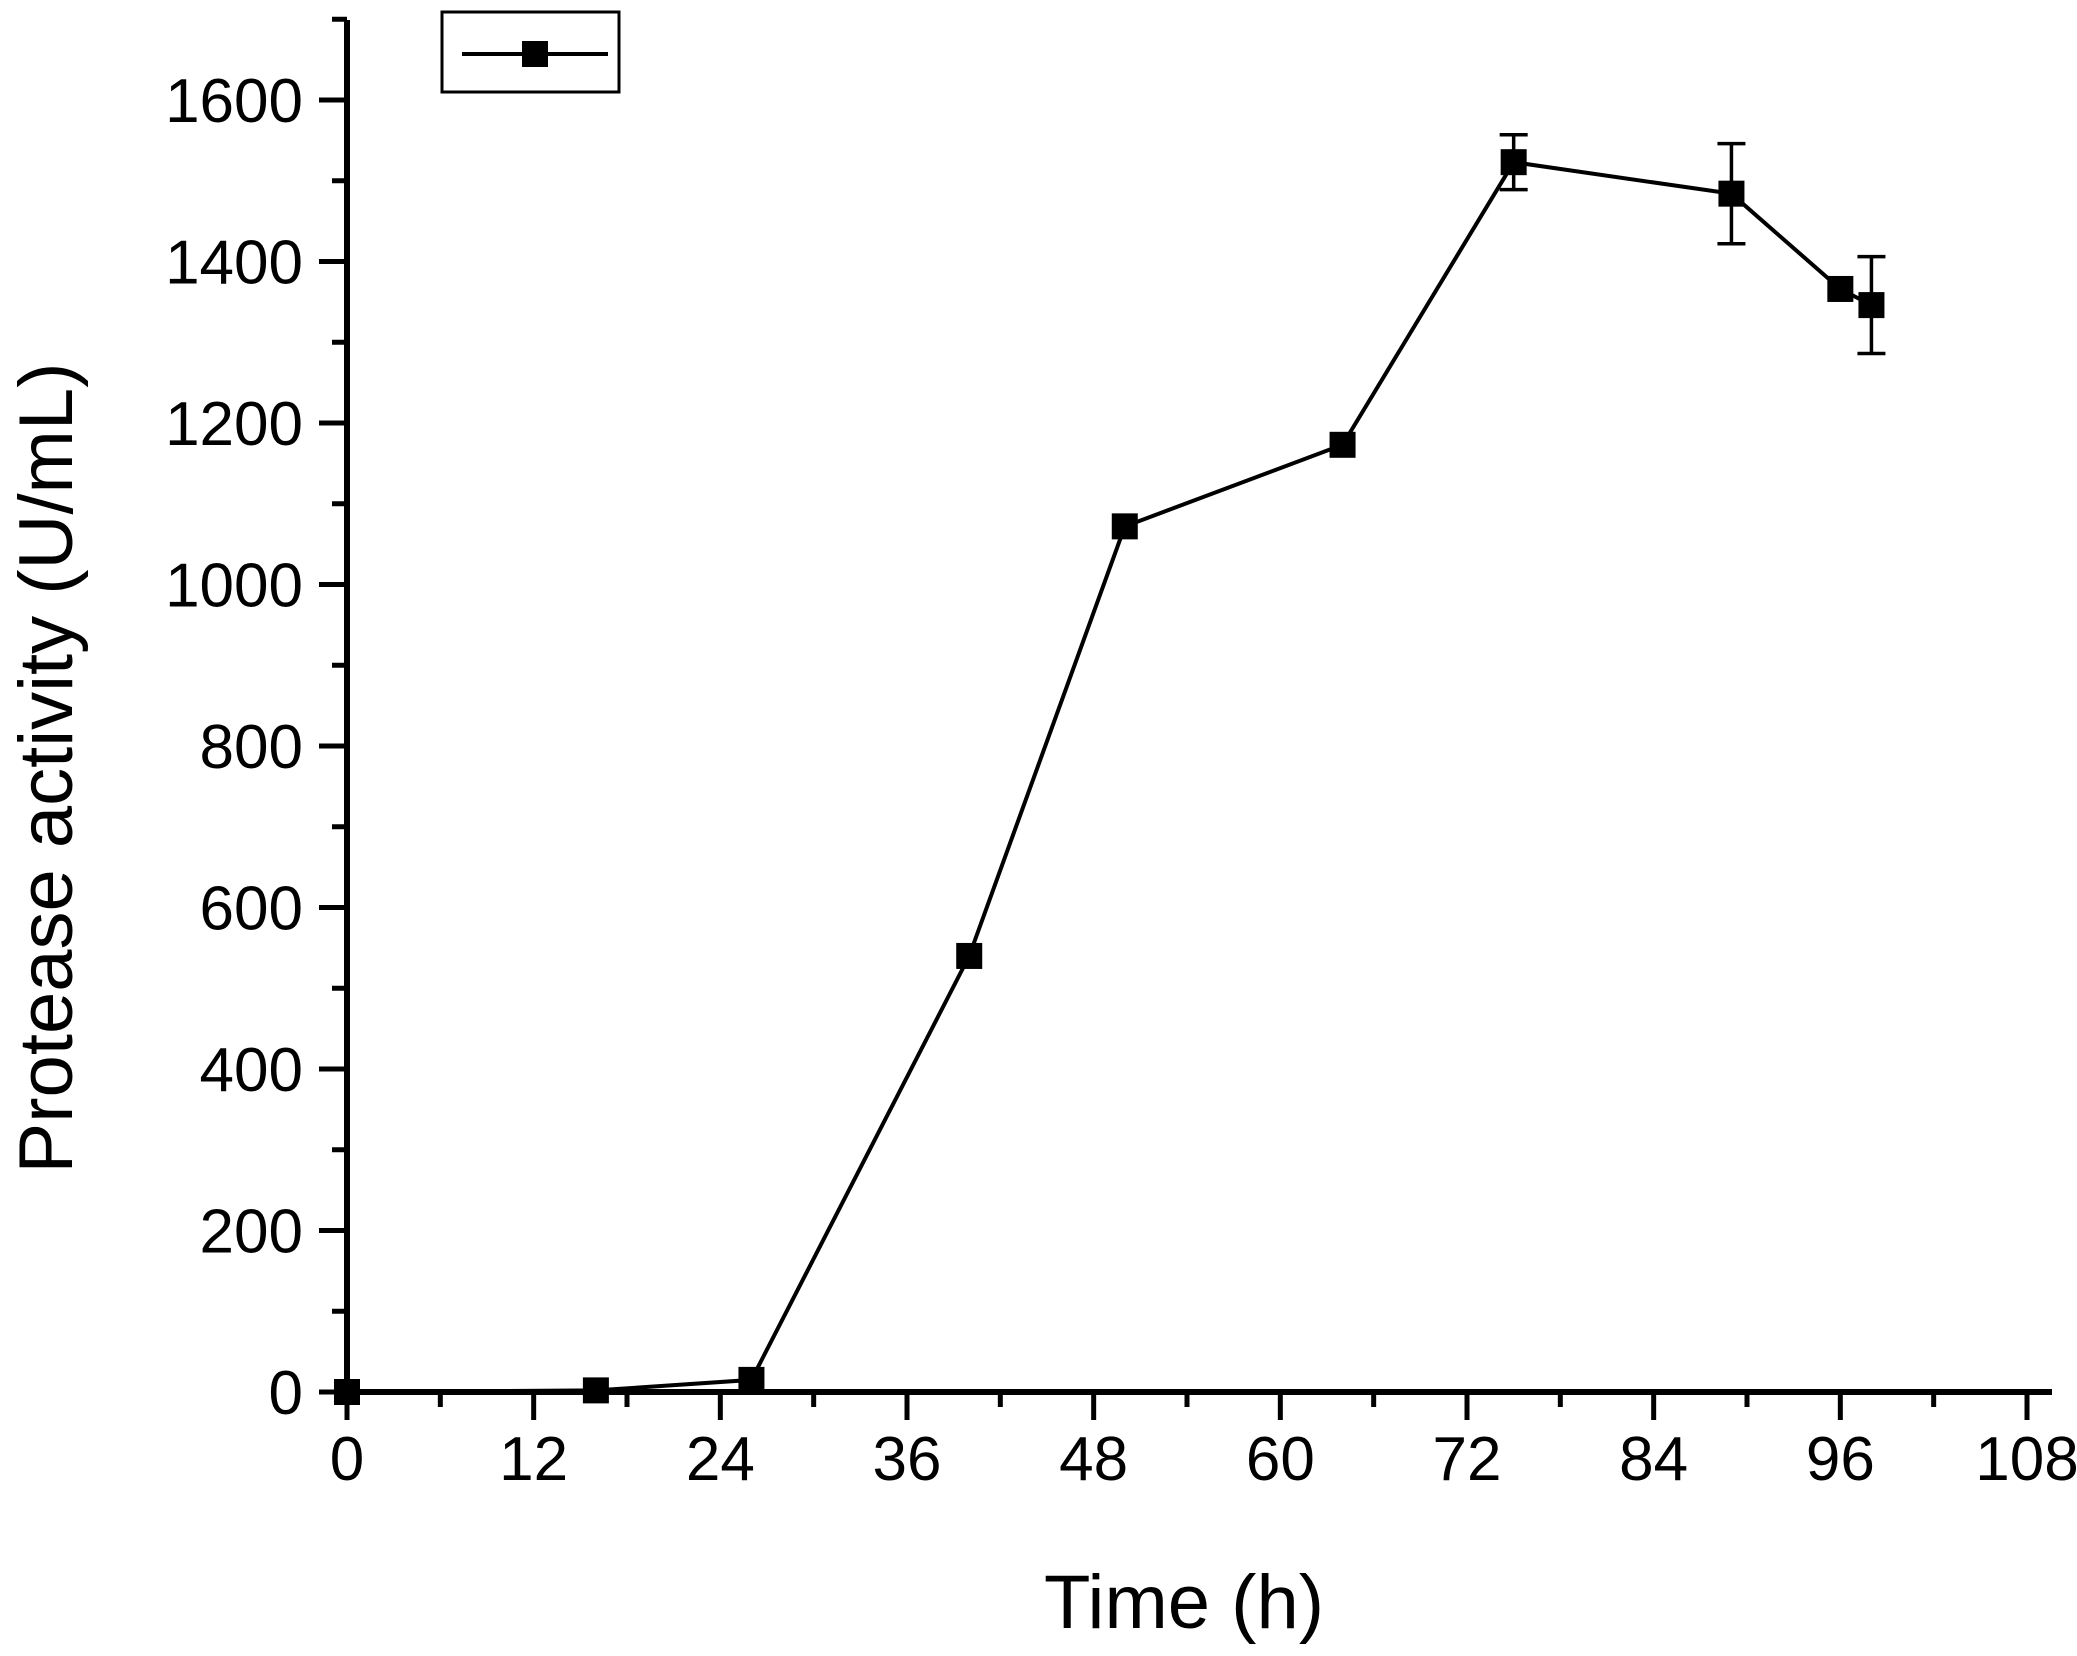  What do you see at coordinates (347, 1459) in the screenshot?
I see `x-tick-label-0: 0` at bounding box center [347, 1459].